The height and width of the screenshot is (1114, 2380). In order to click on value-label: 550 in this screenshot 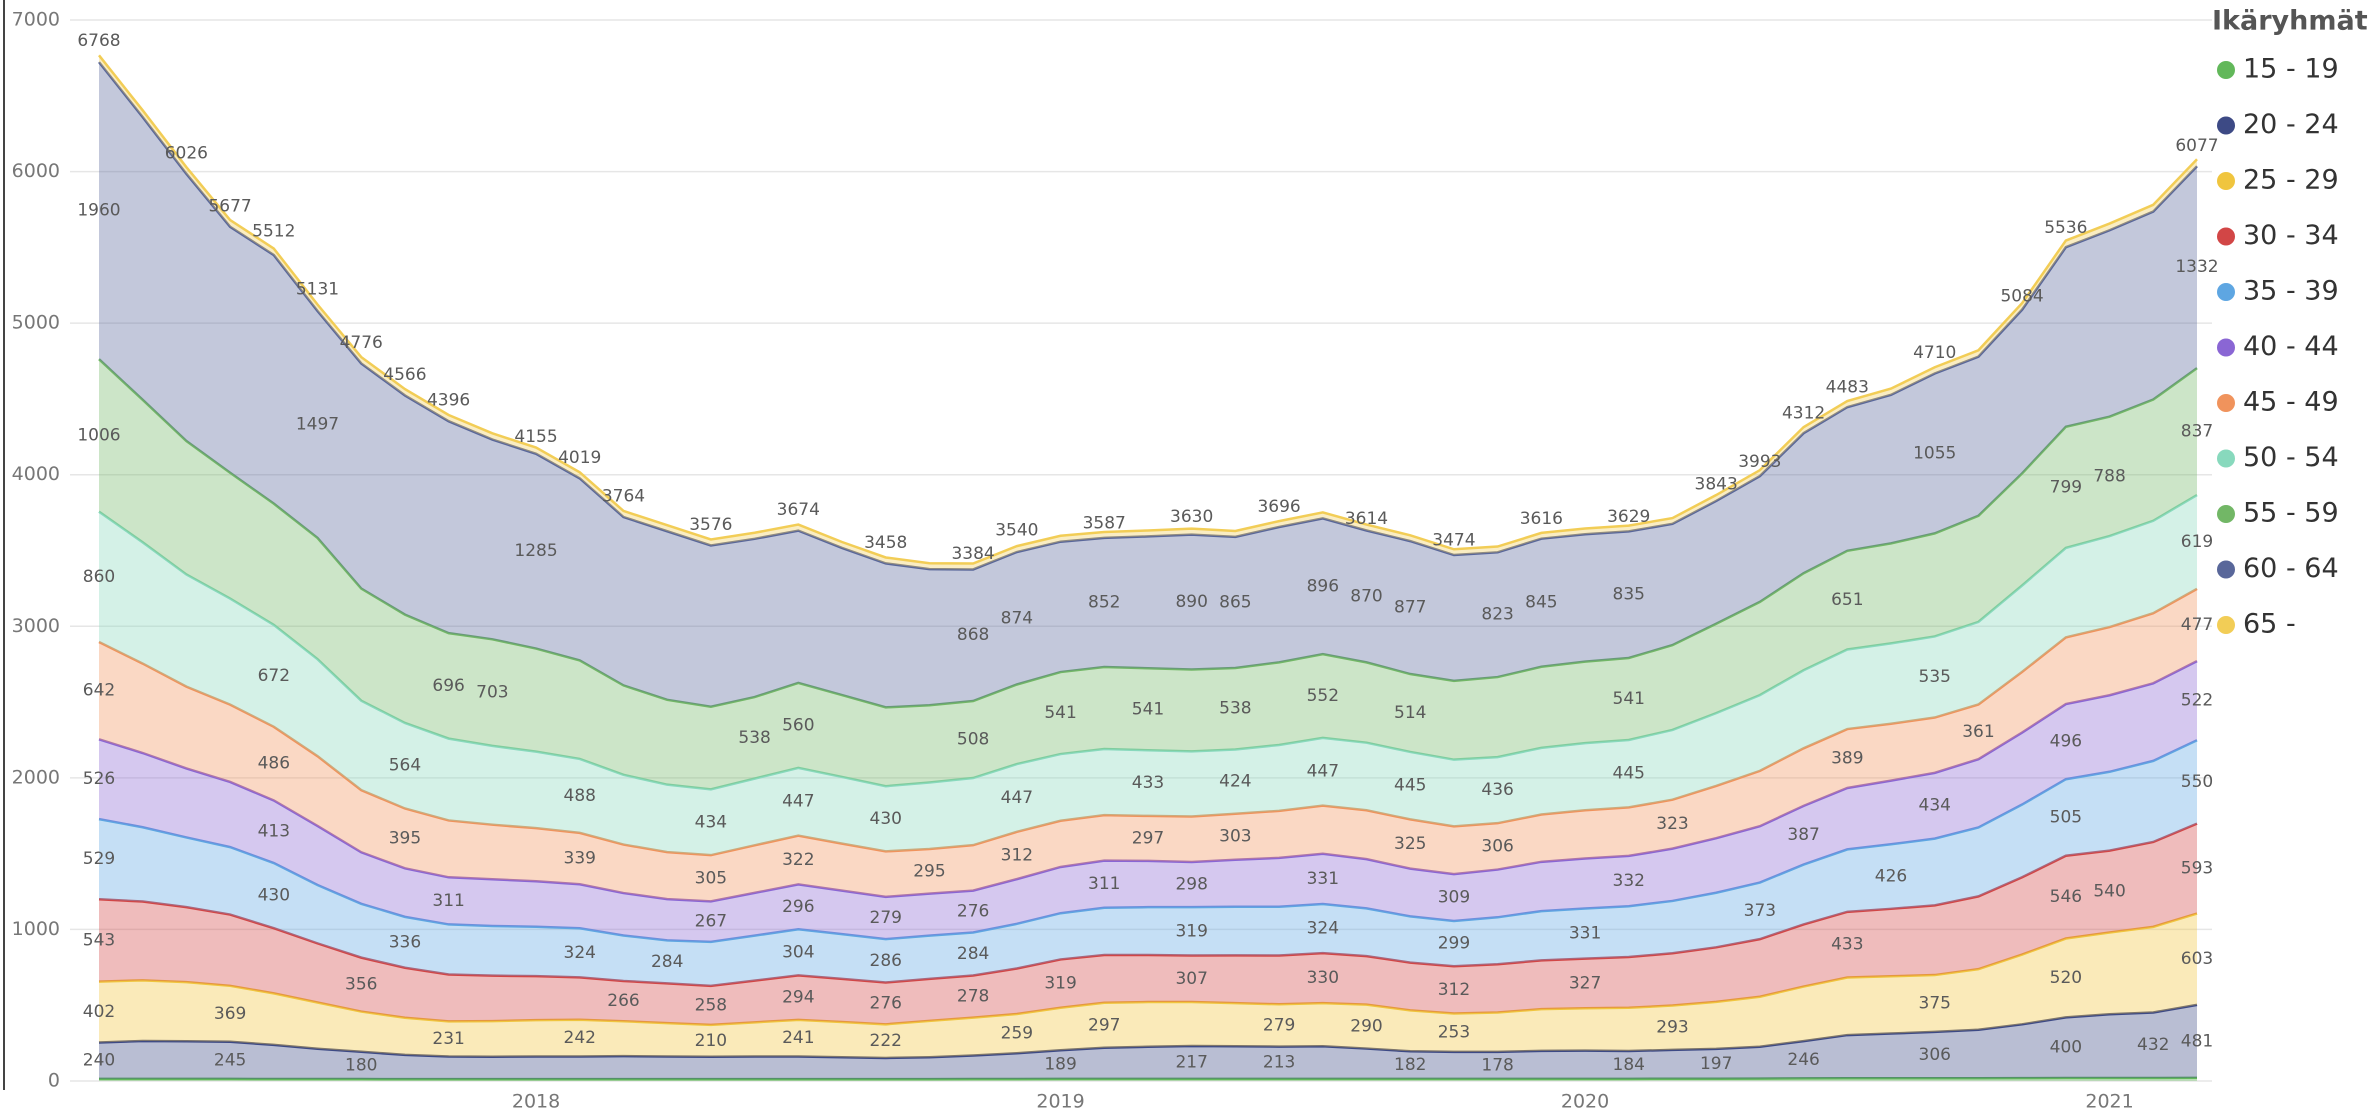, I will do `click(2197, 782)`.